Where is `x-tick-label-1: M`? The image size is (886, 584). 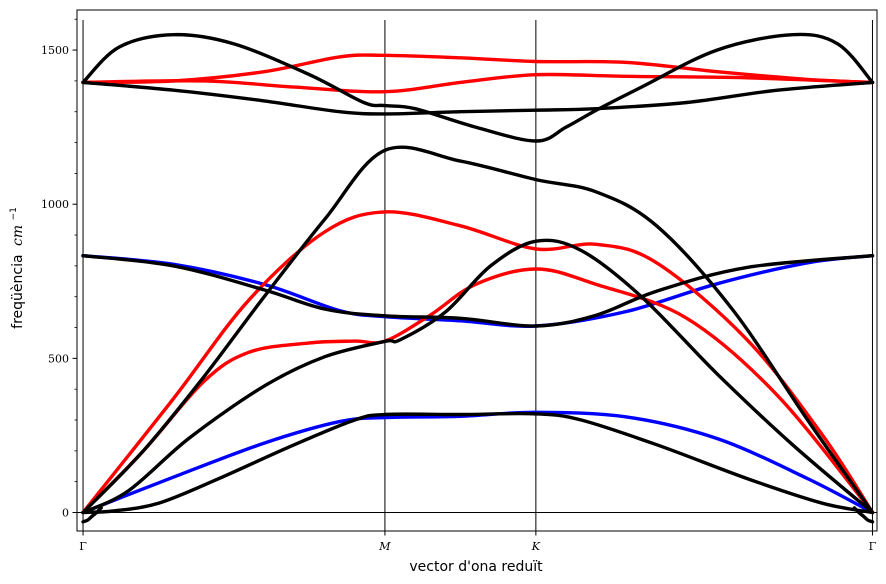 x-tick-label-1: M is located at coordinates (384, 546).